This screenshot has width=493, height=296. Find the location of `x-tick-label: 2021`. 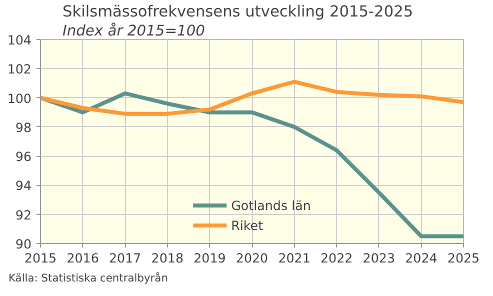

x-tick-label: 2021 is located at coordinates (294, 258).